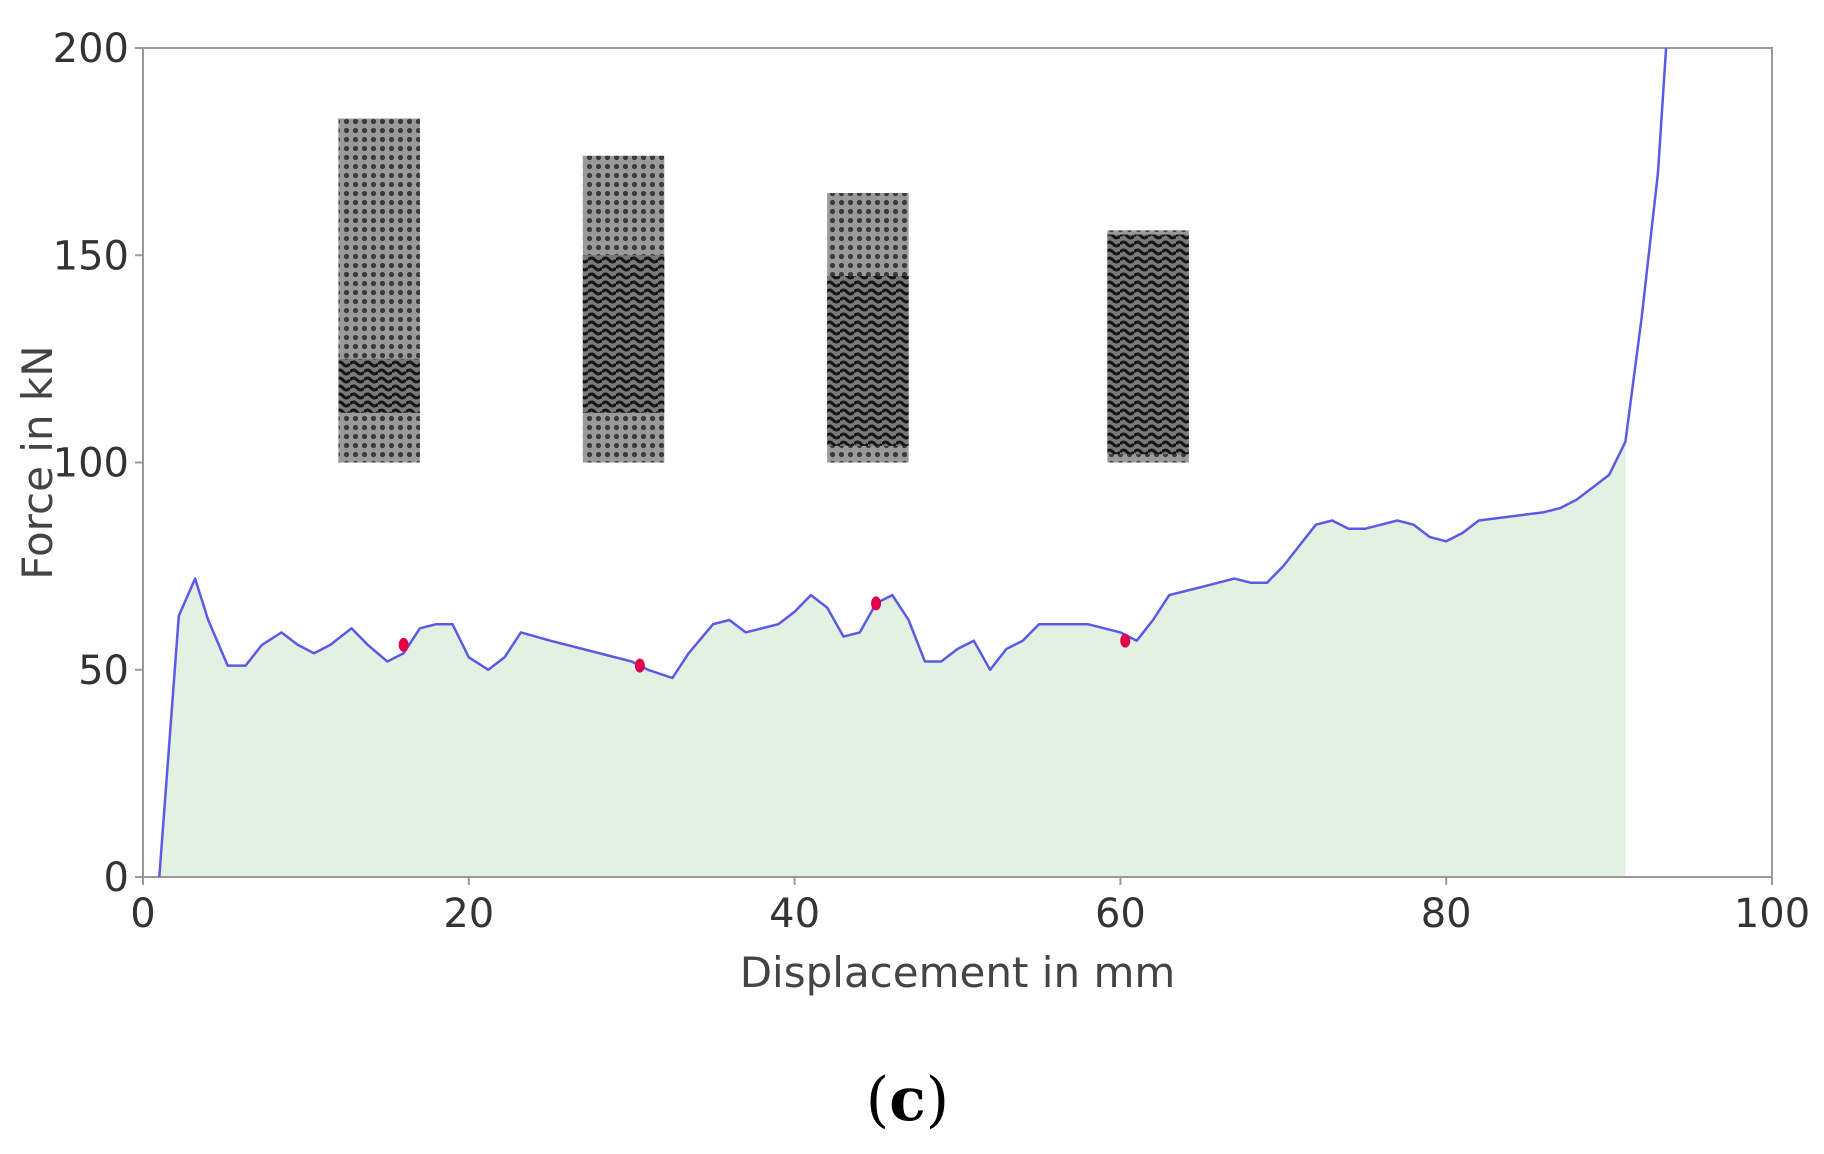  Describe the element at coordinates (958, 972) in the screenshot. I see `x-axis-label: Displacement in mm` at that location.